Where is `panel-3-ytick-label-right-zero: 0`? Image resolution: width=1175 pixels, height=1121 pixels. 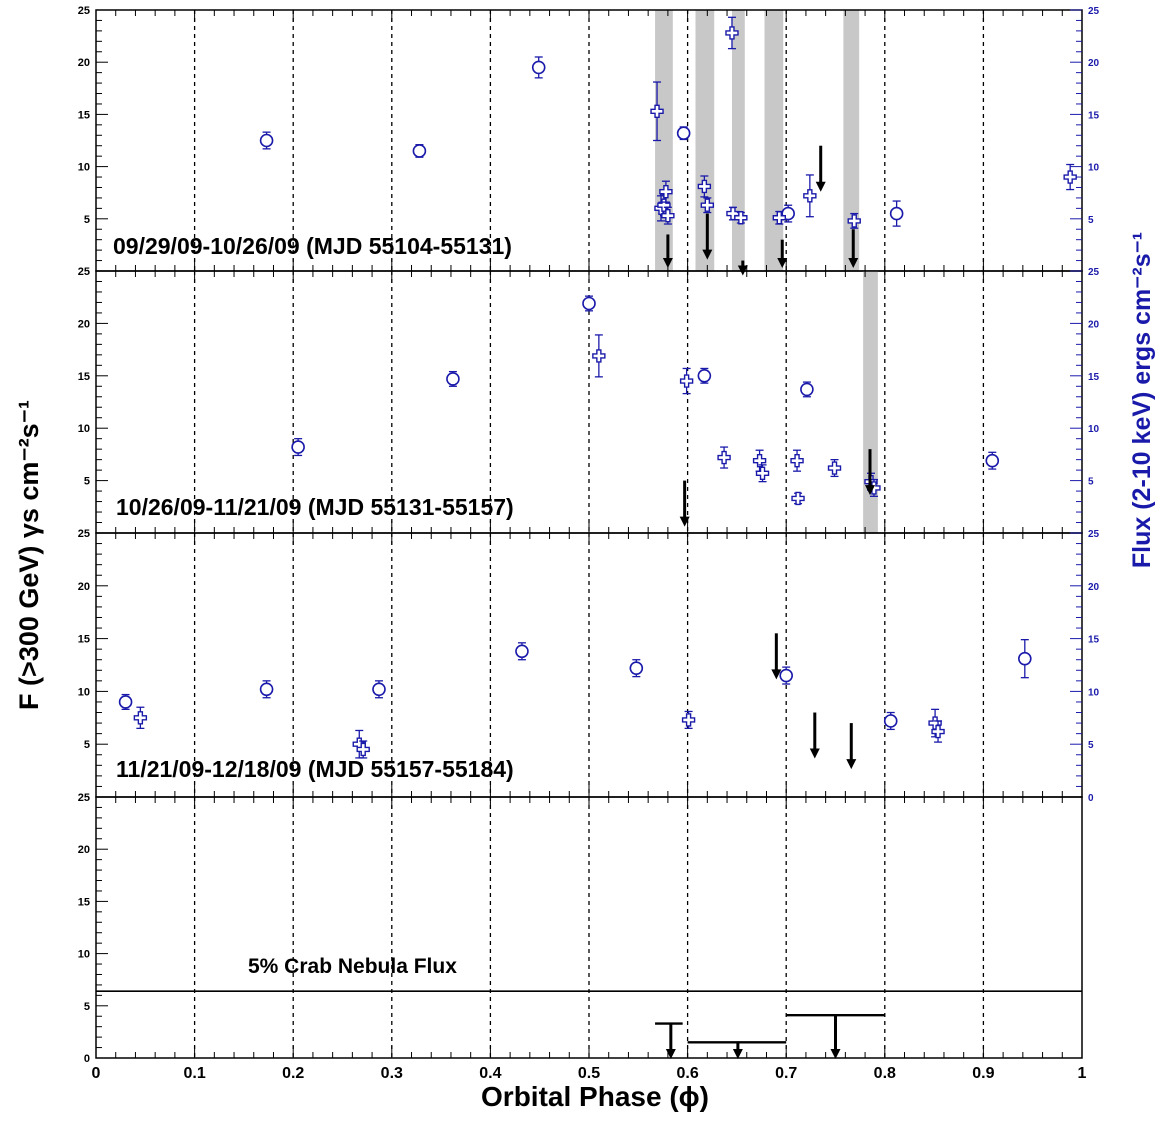 panel-3-ytick-label-right-zero: 0 is located at coordinates (1091, 798).